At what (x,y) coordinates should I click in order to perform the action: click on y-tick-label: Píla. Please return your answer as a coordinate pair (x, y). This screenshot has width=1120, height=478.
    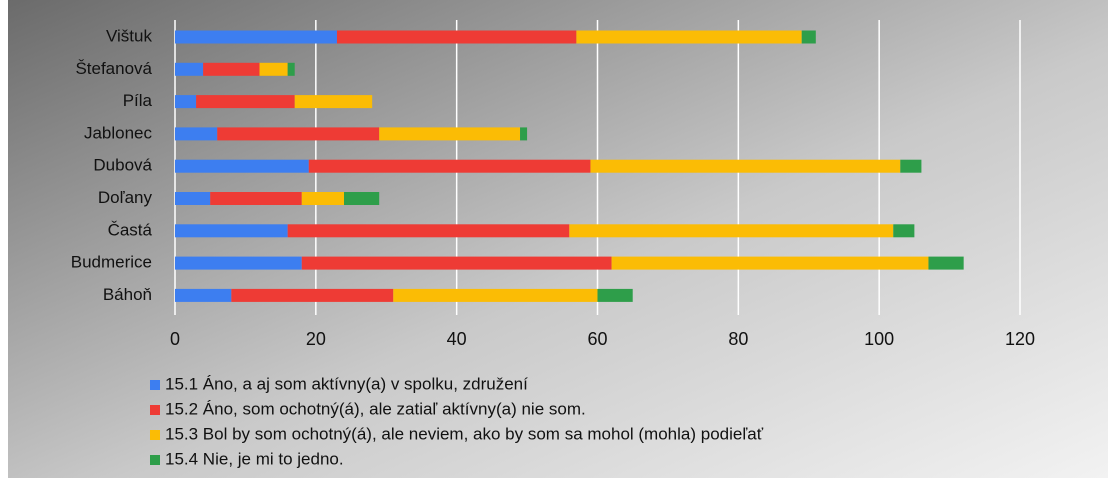
    Looking at the image, I should click on (138, 100).